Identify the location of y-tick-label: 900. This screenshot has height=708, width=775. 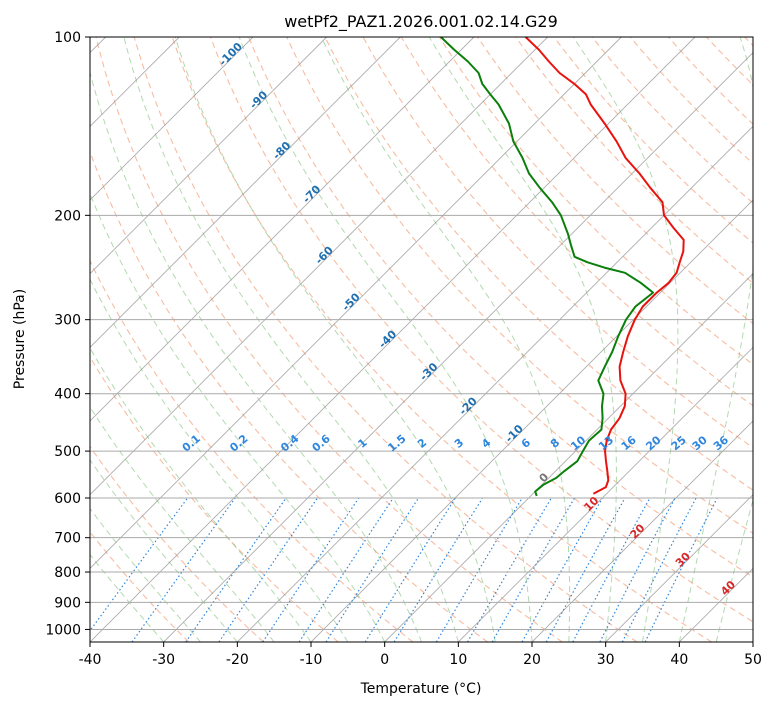
(67, 603).